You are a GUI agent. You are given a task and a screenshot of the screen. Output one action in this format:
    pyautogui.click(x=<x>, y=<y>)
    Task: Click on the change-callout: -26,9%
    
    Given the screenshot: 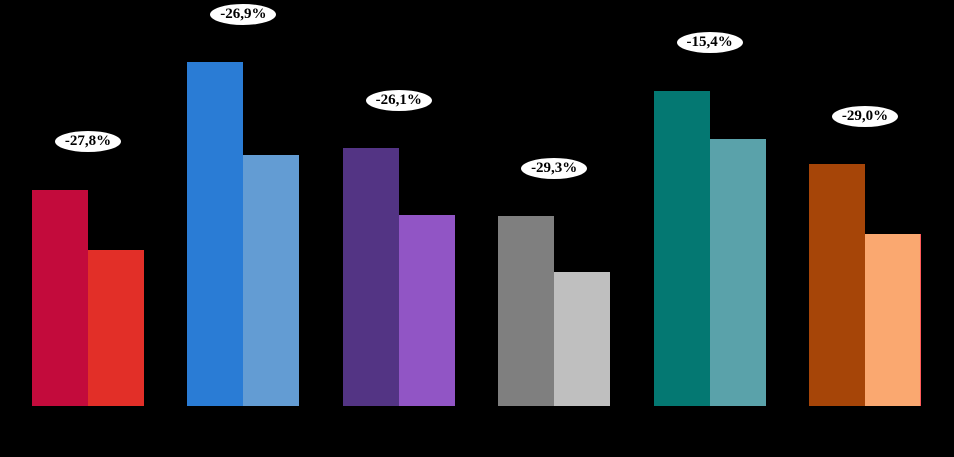 What is the action you would take?
    pyautogui.click(x=243, y=14)
    